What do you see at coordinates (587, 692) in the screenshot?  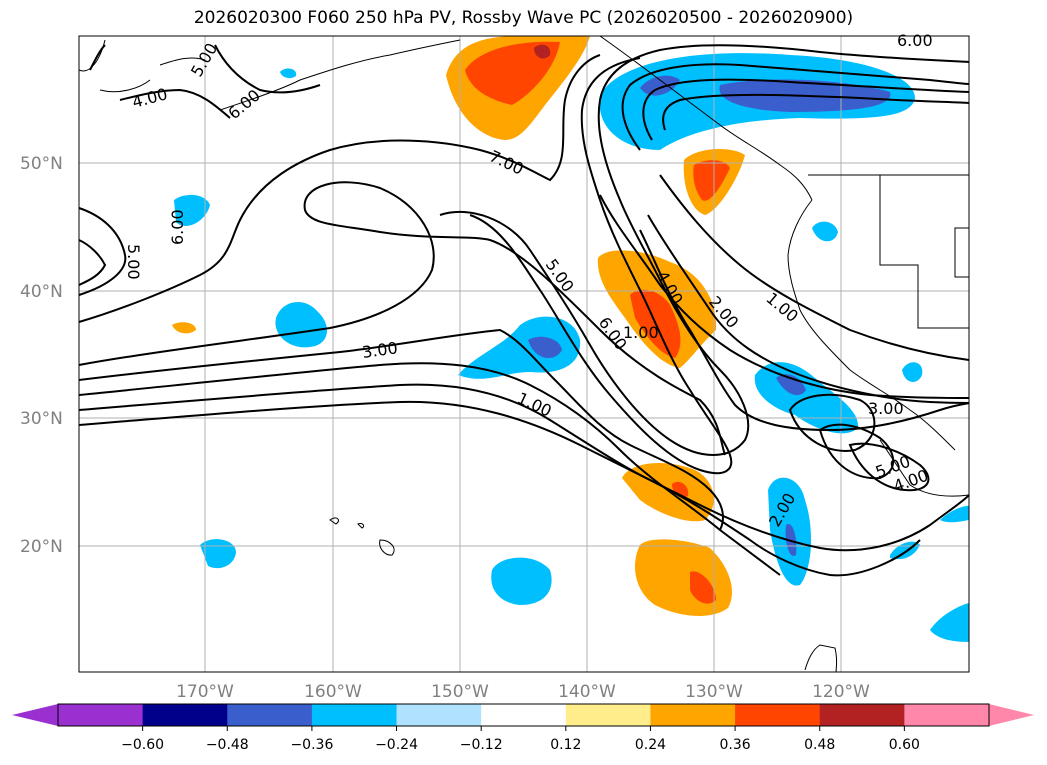 I see `lon-label: 140°W` at bounding box center [587, 692].